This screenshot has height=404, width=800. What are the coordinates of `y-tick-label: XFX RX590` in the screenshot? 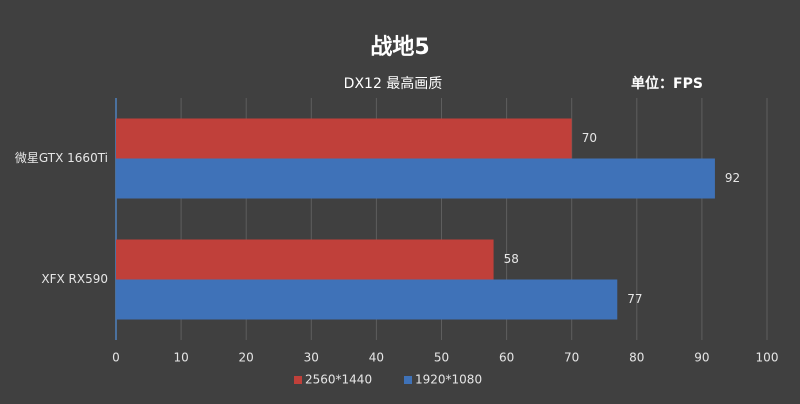 It's located at (74, 279).